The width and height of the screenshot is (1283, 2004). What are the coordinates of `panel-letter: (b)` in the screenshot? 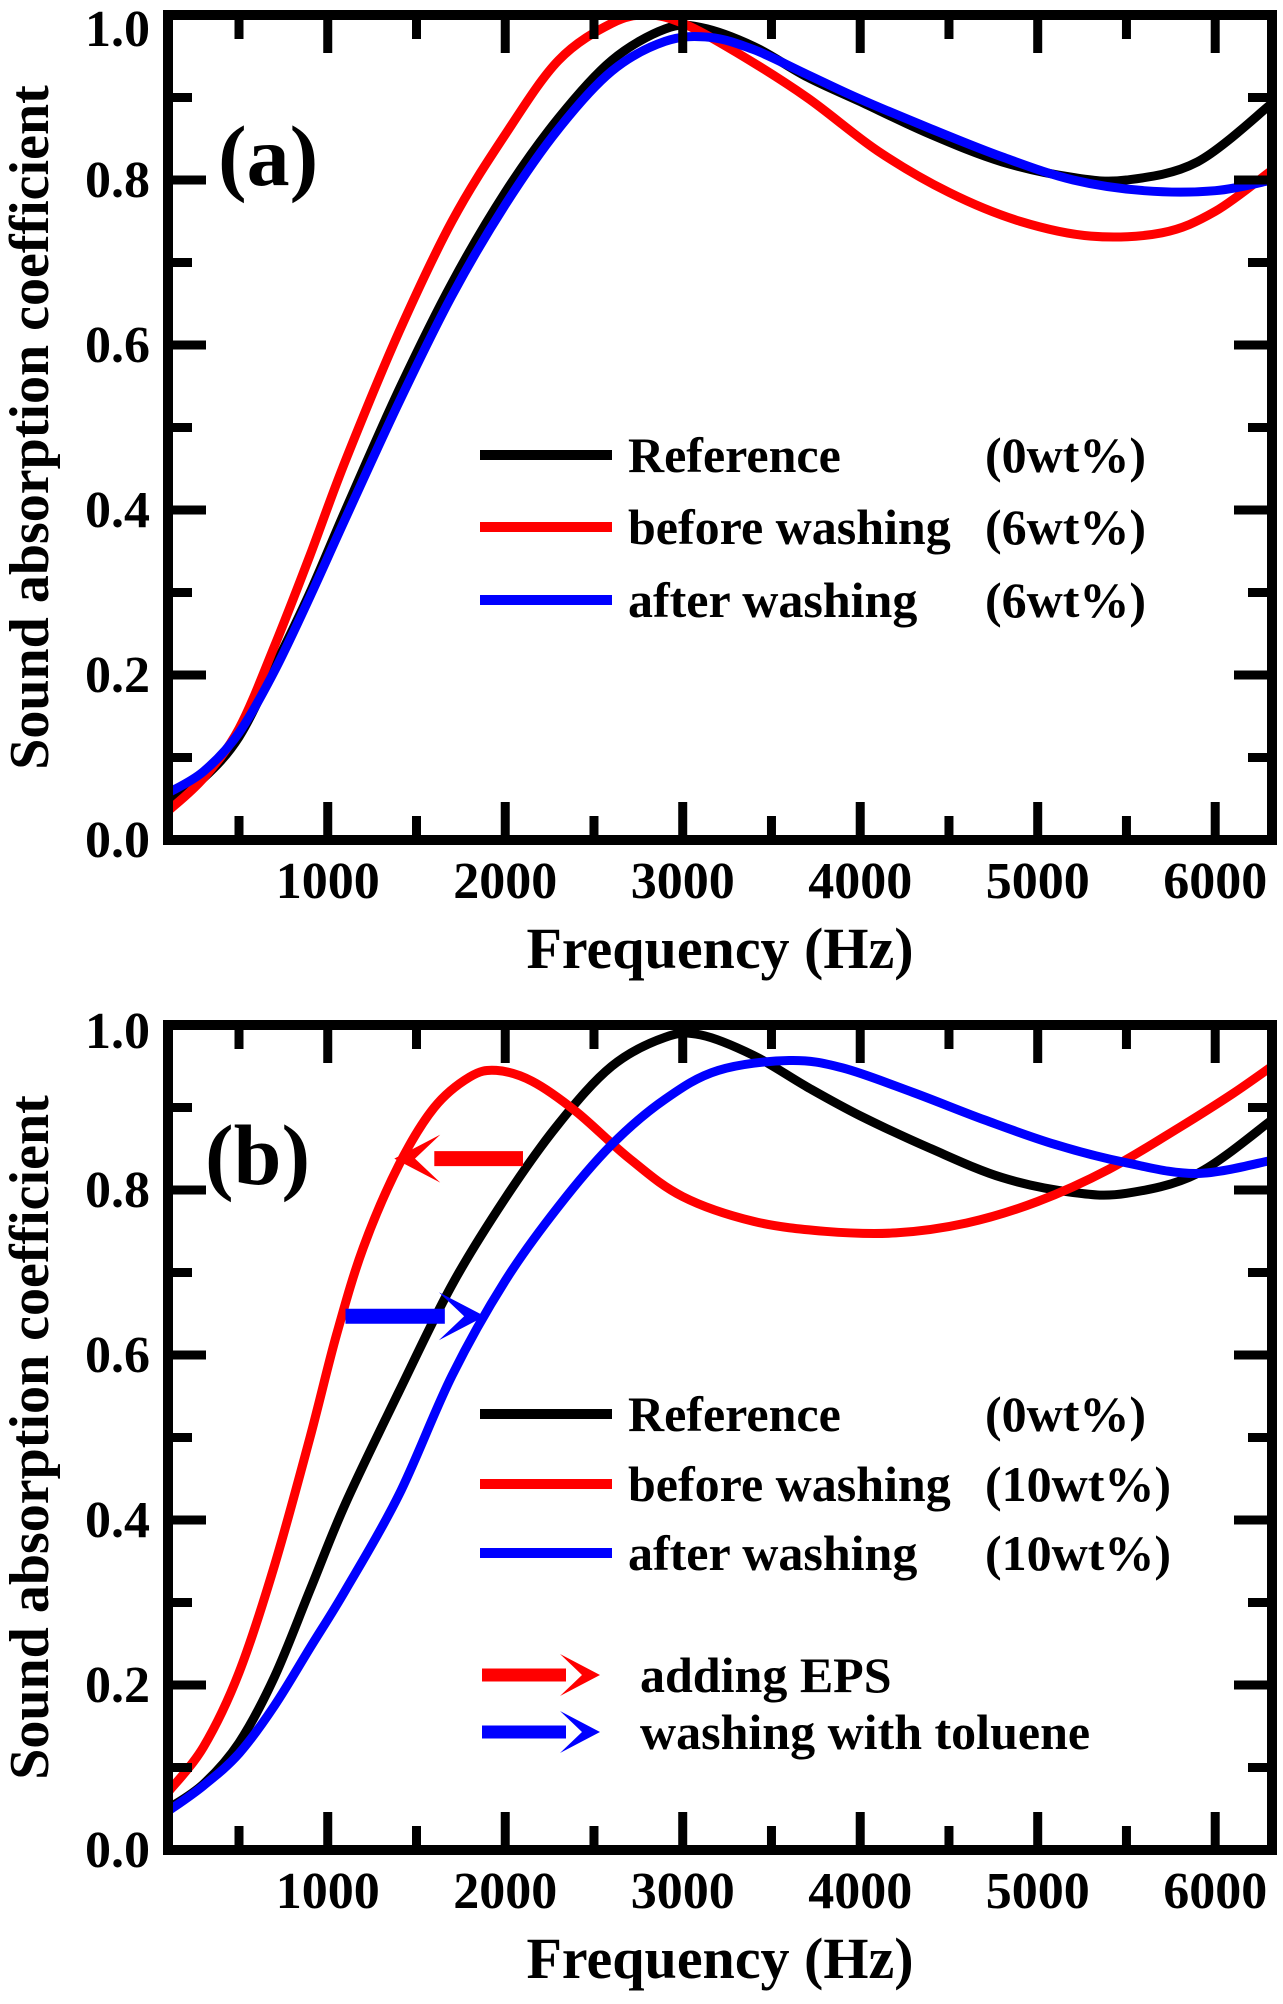 It's located at (257, 1155).